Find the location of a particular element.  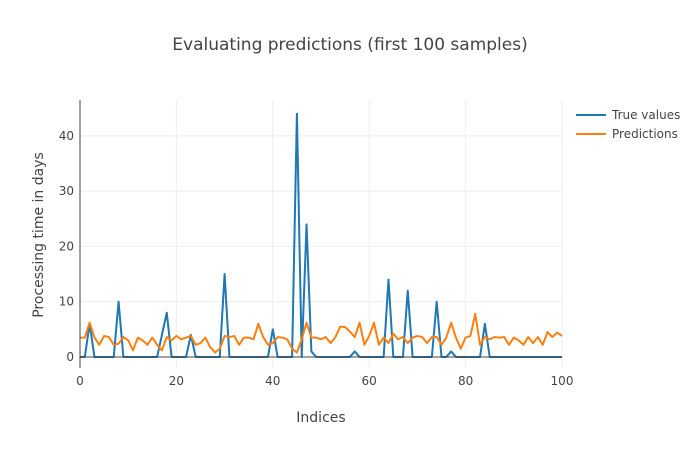

y-tick-label: 30 is located at coordinates (66, 191).